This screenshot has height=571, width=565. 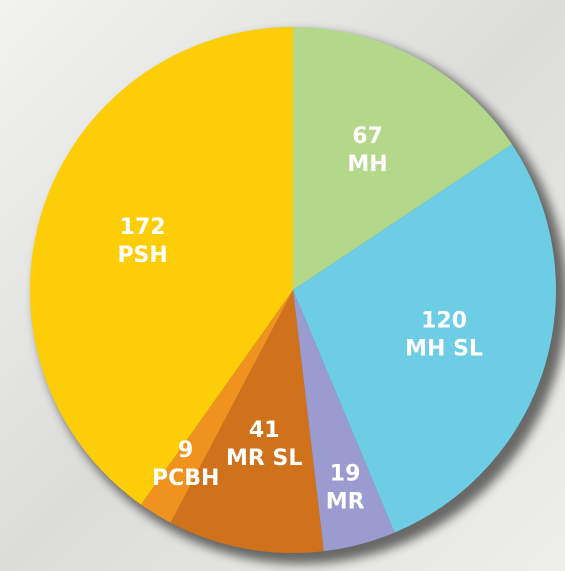 I want to click on slice-category-label: PCBH, so click(x=185, y=478).